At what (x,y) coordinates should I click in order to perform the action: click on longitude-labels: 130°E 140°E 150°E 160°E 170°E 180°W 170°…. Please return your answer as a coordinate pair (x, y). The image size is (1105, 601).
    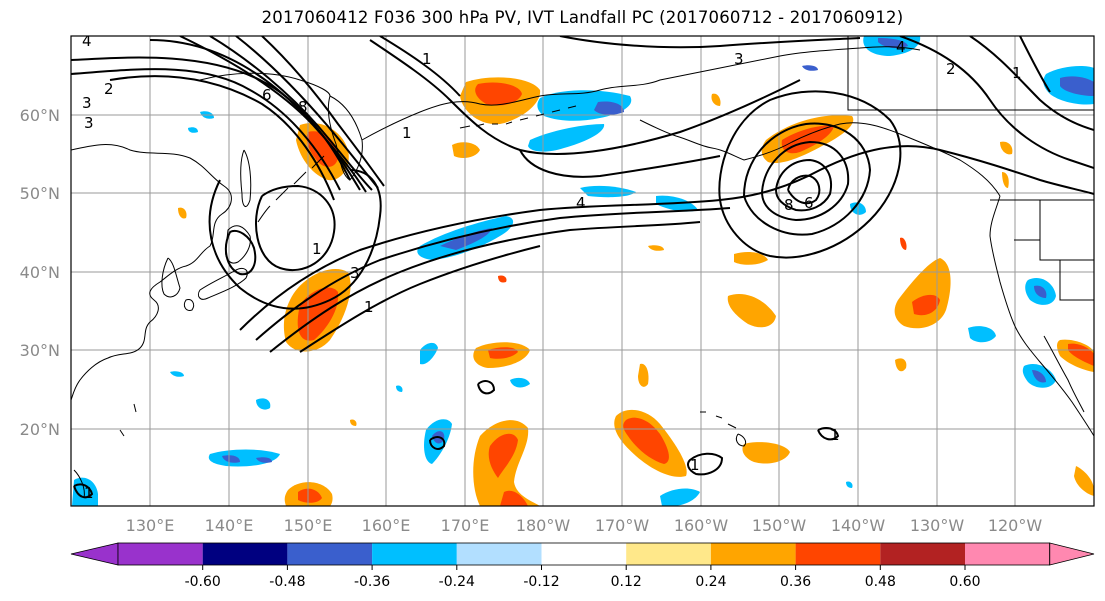
    Looking at the image, I should click on (584, 525).